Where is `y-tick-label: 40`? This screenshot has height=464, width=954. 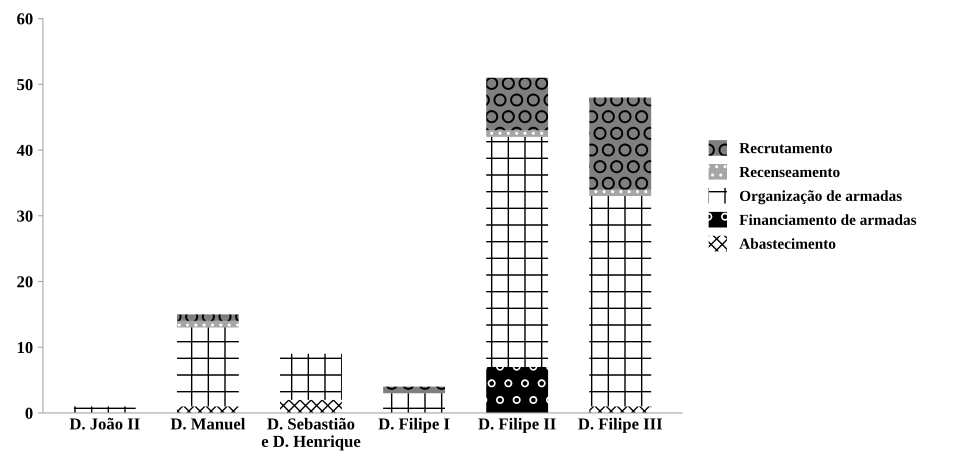
y-tick-label: 40 is located at coordinates (24, 150).